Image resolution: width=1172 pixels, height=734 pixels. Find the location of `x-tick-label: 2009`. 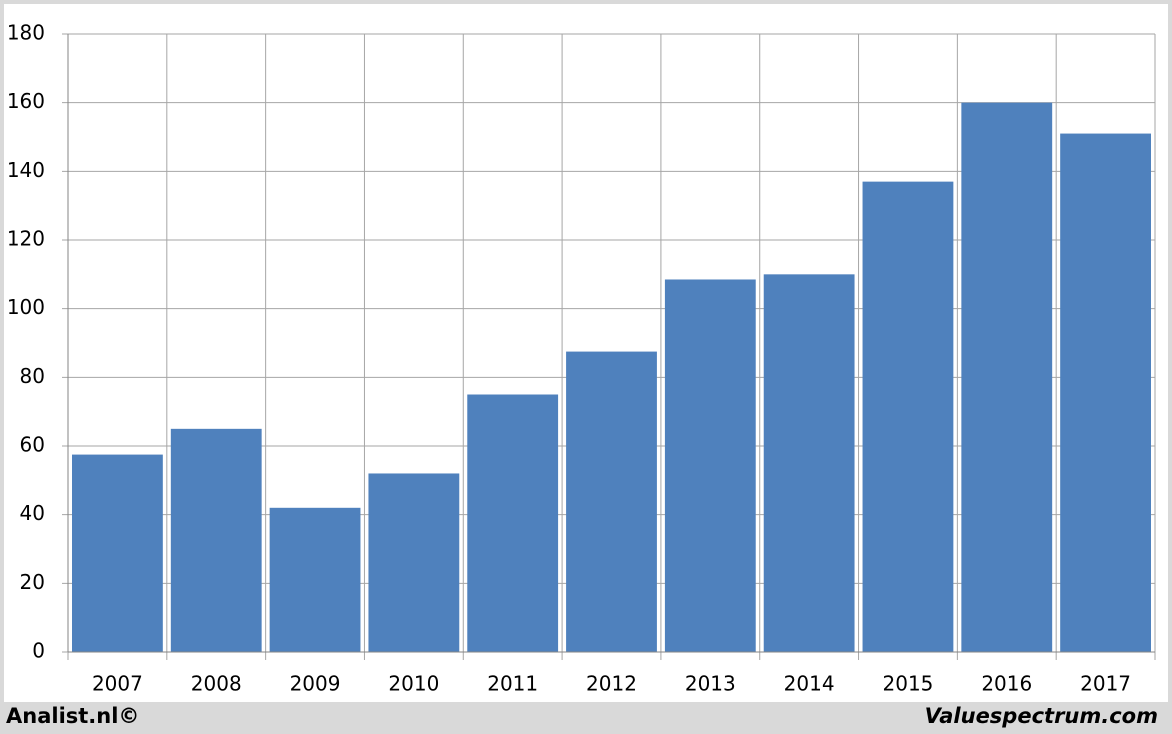

x-tick-label: 2009 is located at coordinates (315, 684).